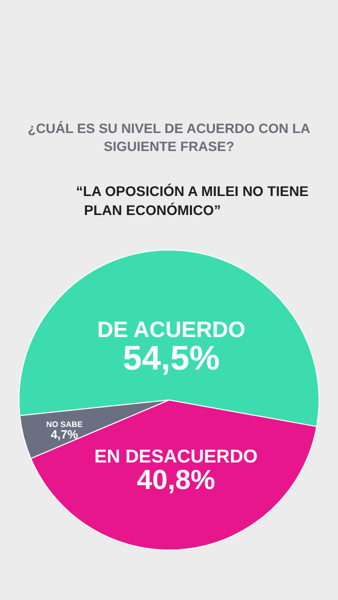  What do you see at coordinates (64, 434) in the screenshot?
I see `data-label: 4,7%` at bounding box center [64, 434].